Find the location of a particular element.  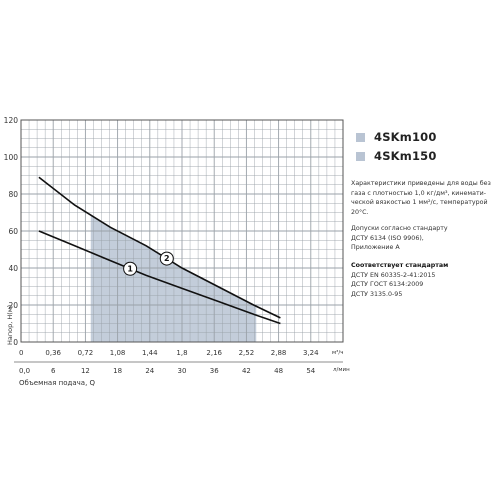

x-tick-label-m3h: 0 is located at coordinates (21, 353).